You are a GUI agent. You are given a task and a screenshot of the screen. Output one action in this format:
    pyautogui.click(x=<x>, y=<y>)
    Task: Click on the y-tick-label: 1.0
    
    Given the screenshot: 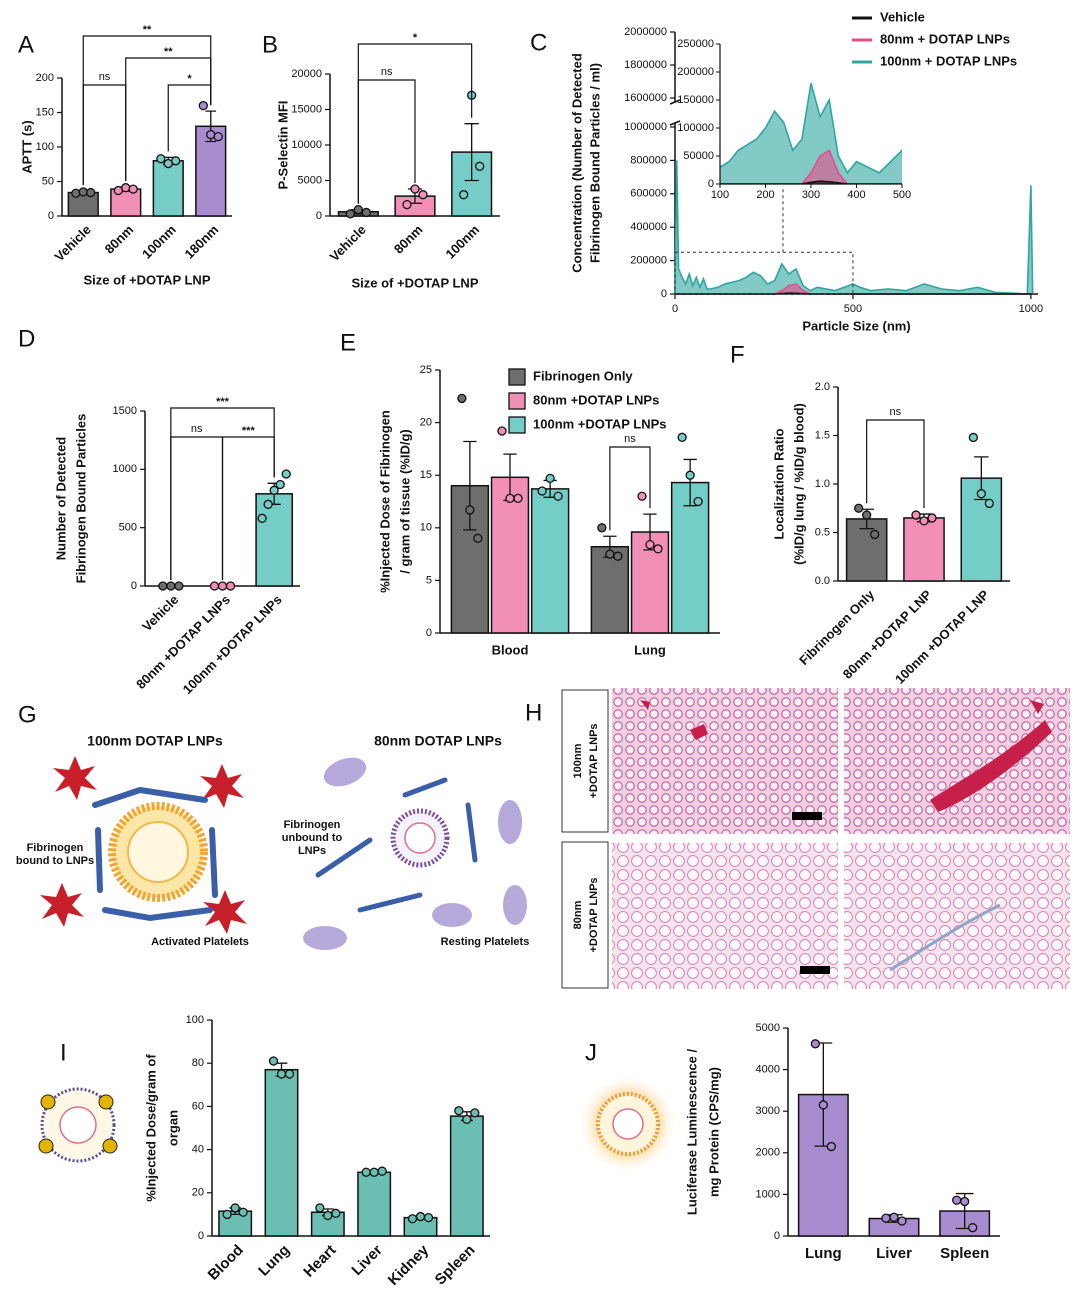 What is the action you would take?
    pyautogui.click(x=822, y=484)
    